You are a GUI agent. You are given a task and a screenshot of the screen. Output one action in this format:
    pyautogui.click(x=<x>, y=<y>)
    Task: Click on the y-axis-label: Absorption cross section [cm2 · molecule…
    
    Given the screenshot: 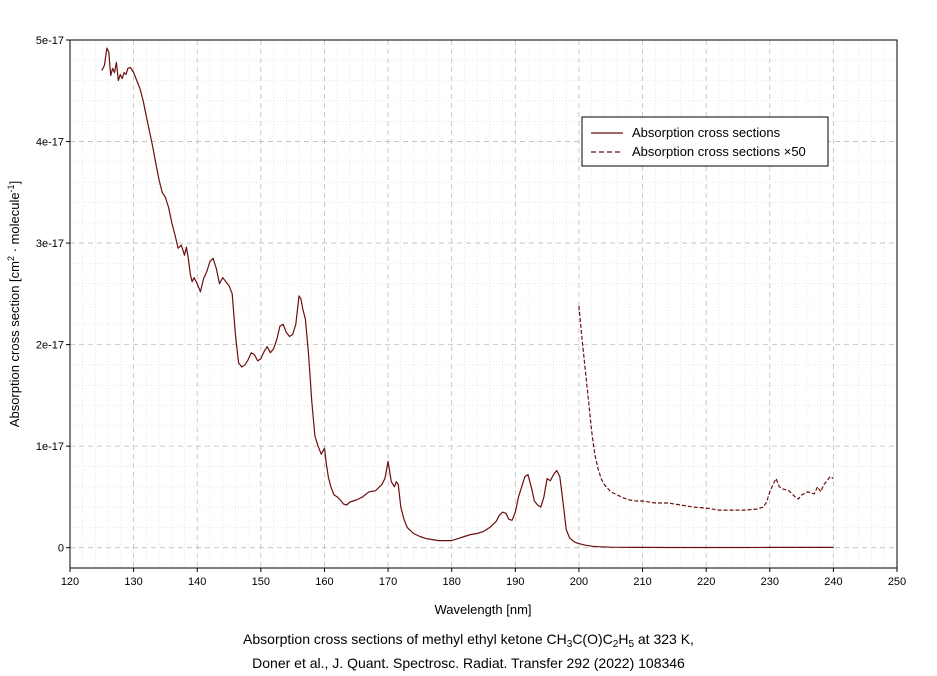 What is the action you would take?
    pyautogui.click(x=14, y=304)
    